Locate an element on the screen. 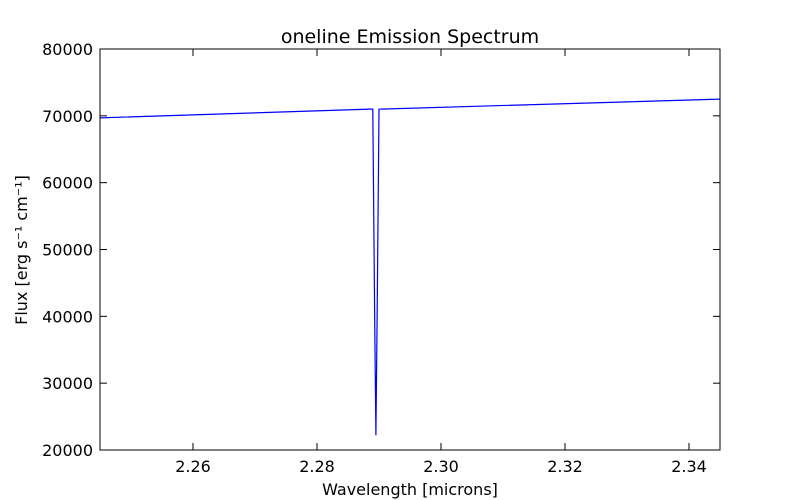 Image resolution: width=800 pixels, height=500 pixels. y-tick-label: 50000 is located at coordinates (67, 250).